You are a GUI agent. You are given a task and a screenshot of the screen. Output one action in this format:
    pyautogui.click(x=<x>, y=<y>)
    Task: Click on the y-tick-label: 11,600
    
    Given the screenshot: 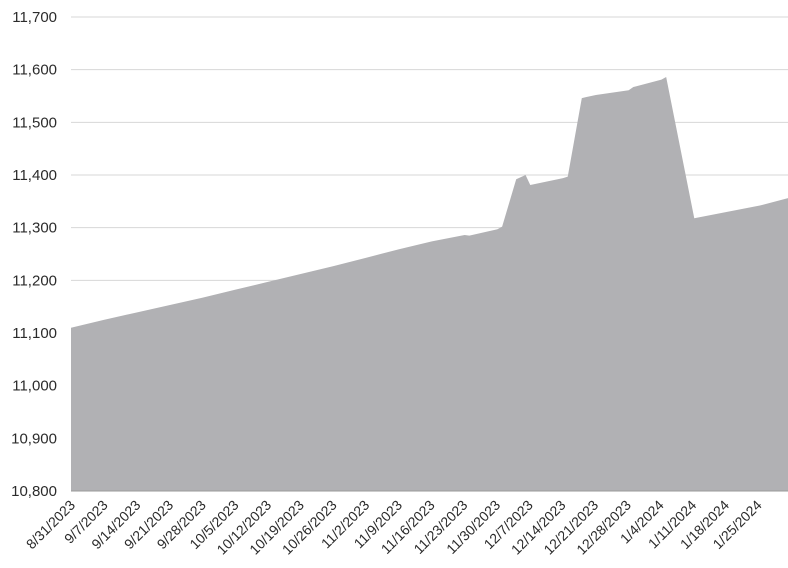 What is the action you would take?
    pyautogui.click(x=34, y=70)
    